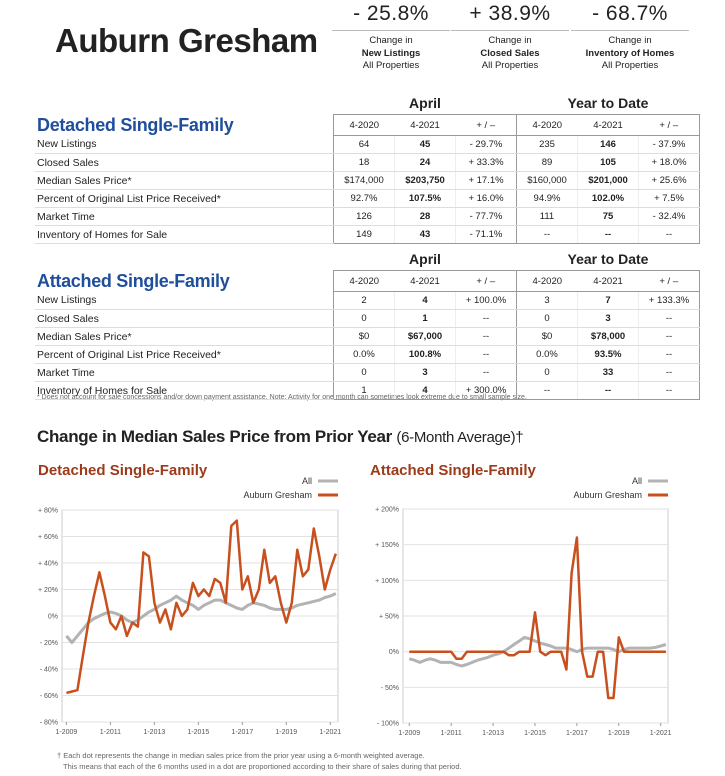 Image resolution: width=725 pixels, height=776 pixels. I want to click on row-label: New Listings, so click(184, 300).